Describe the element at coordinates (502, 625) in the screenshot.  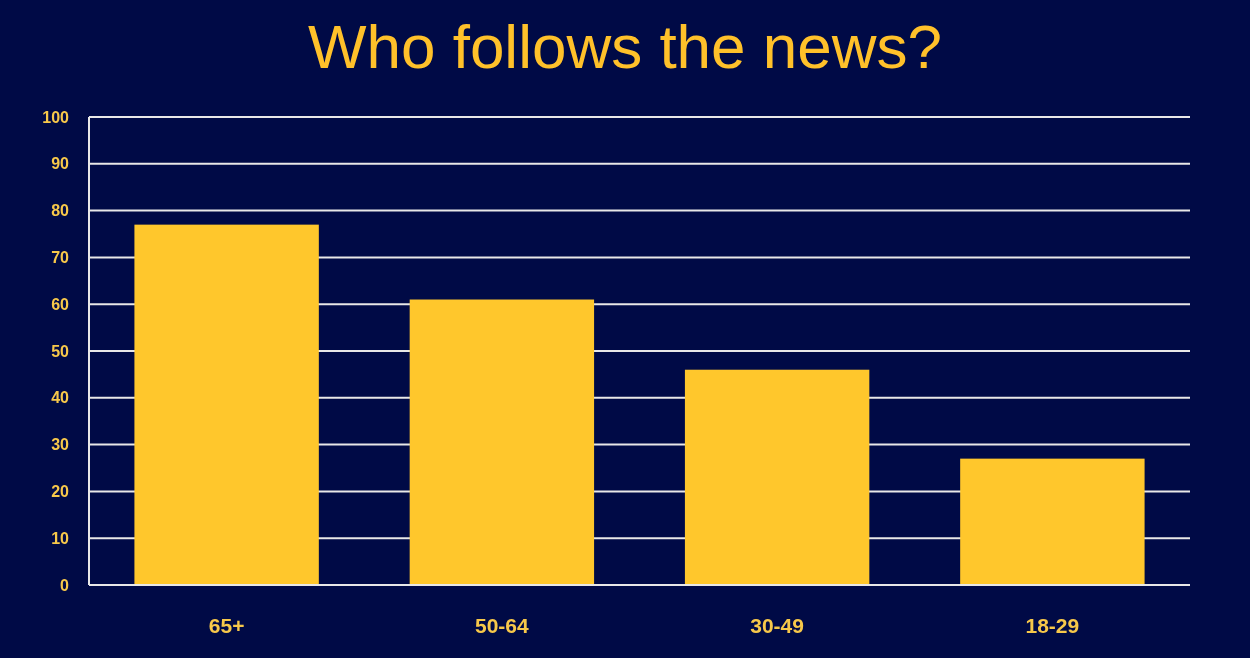
I see `x-tick-label: 50-64` at that location.